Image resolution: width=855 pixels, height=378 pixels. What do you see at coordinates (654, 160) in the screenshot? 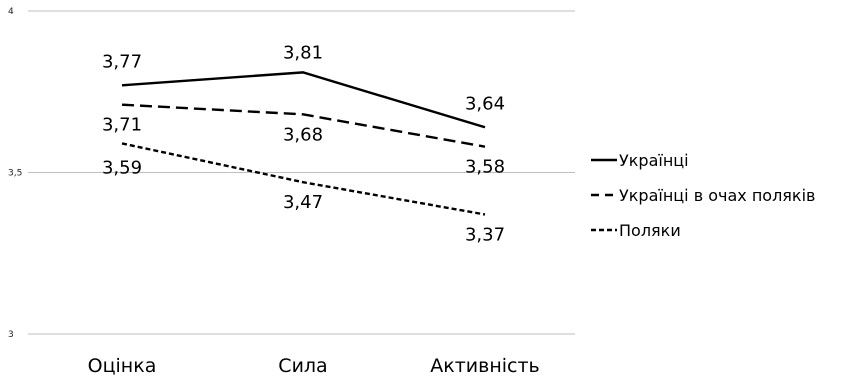
I see `legend-label: Українці` at bounding box center [654, 160].